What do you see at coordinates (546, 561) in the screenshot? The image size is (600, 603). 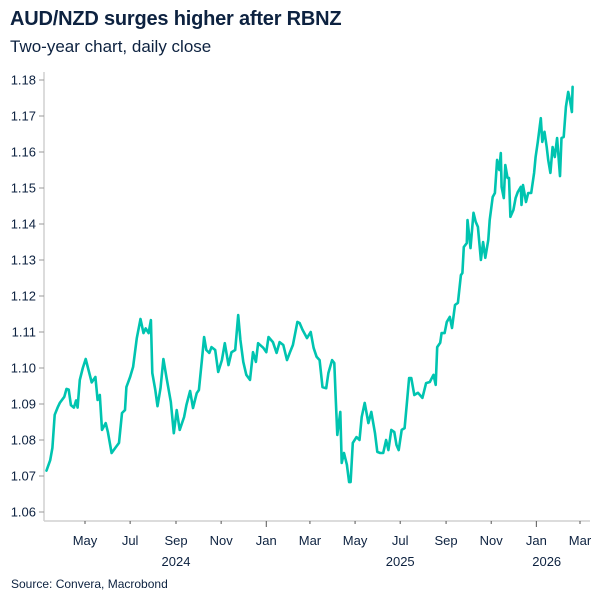 I see `x-year-label: 2026` at bounding box center [546, 561].